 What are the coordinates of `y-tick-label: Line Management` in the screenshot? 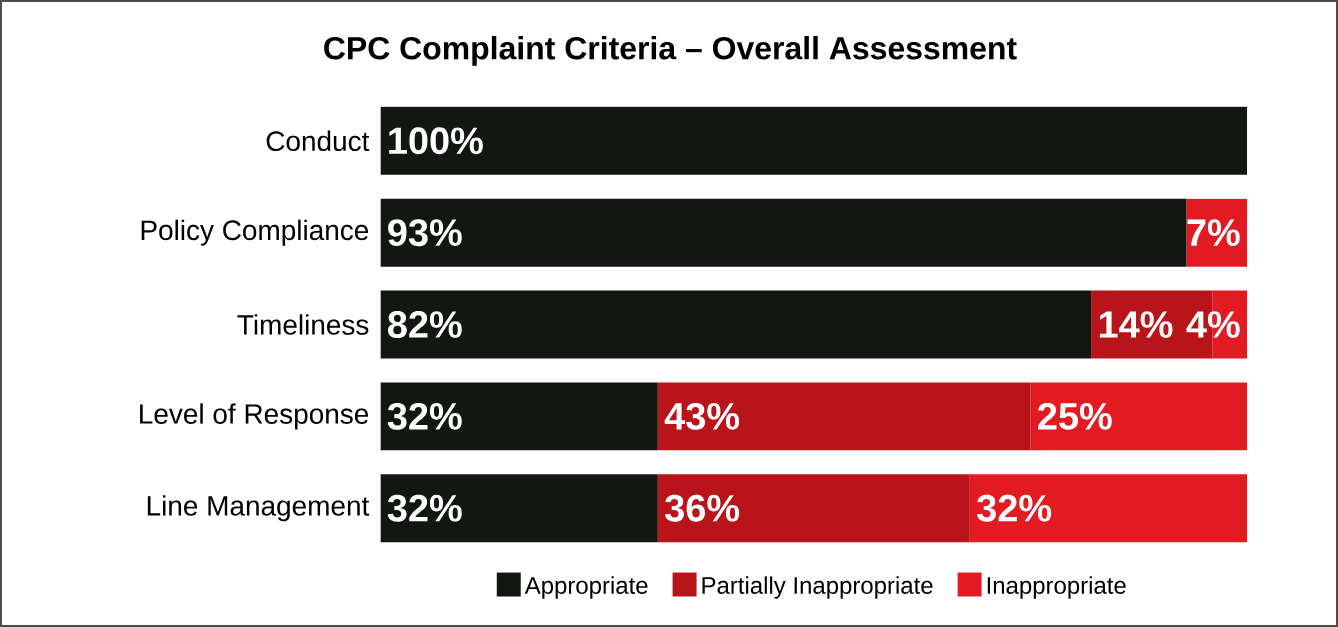 It's located at (258, 508).